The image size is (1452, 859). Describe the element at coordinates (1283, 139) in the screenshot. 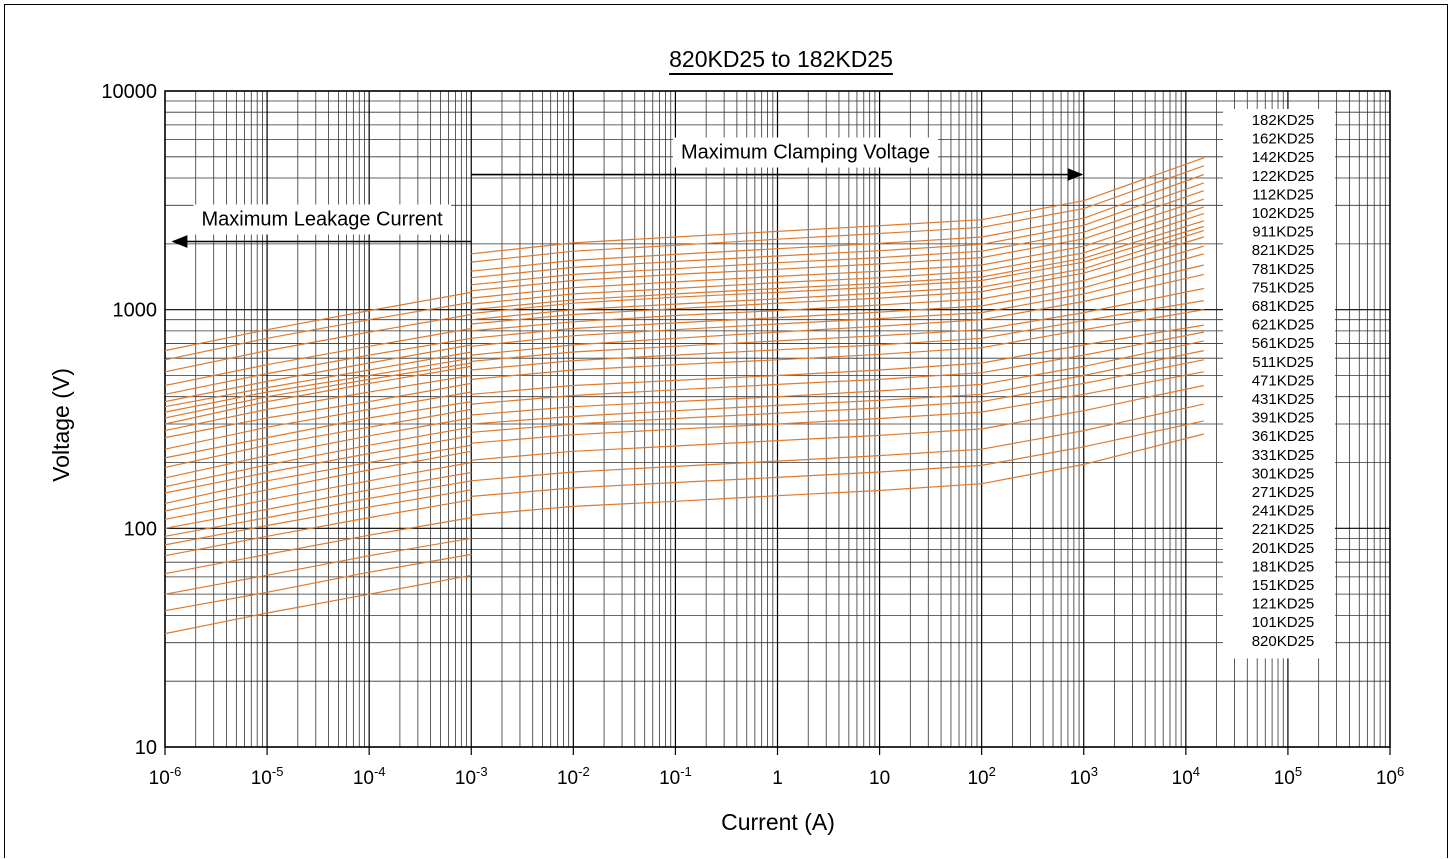

I see `legend-entry: 162KD25` at that location.